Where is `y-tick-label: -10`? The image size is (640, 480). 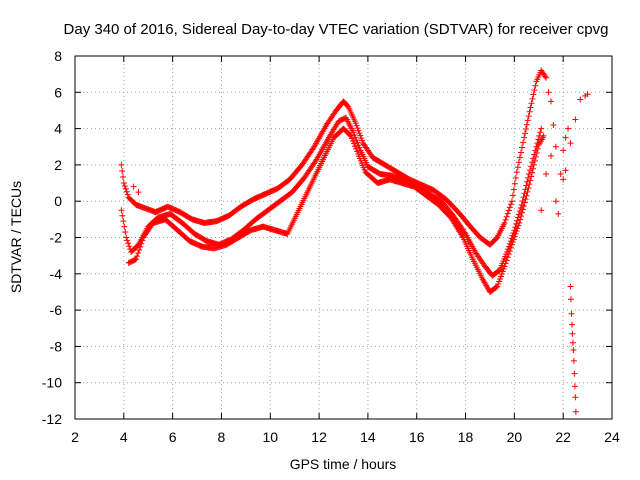
y-tick-label: -10 is located at coordinates (52, 383).